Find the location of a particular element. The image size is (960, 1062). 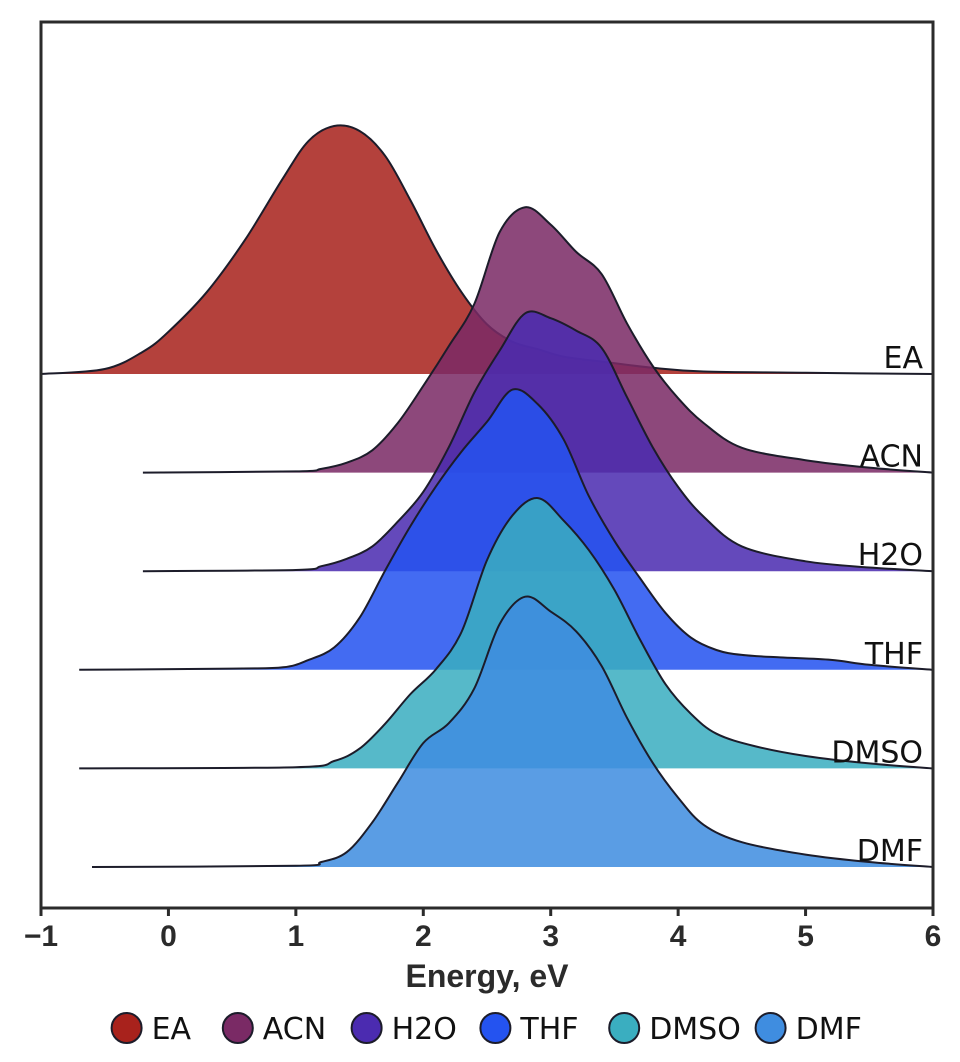

x-tick-label: 4 is located at coordinates (678, 936).